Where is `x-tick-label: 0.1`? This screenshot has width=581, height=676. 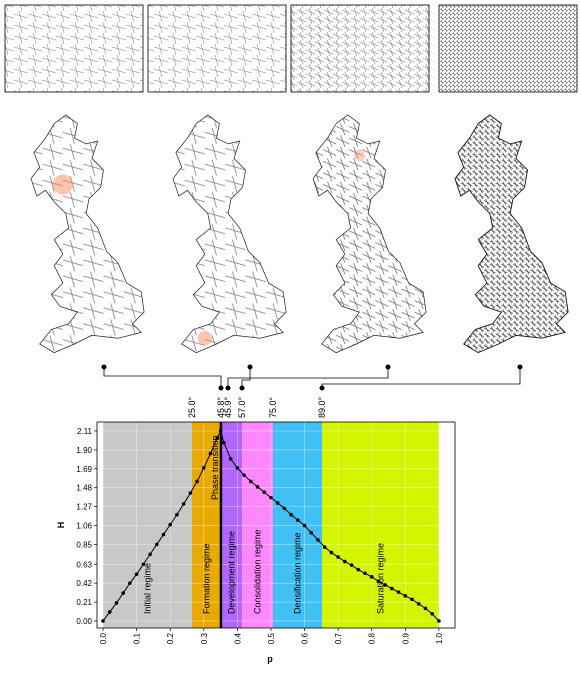
x-tick-label: 0.1 is located at coordinates (137, 638).